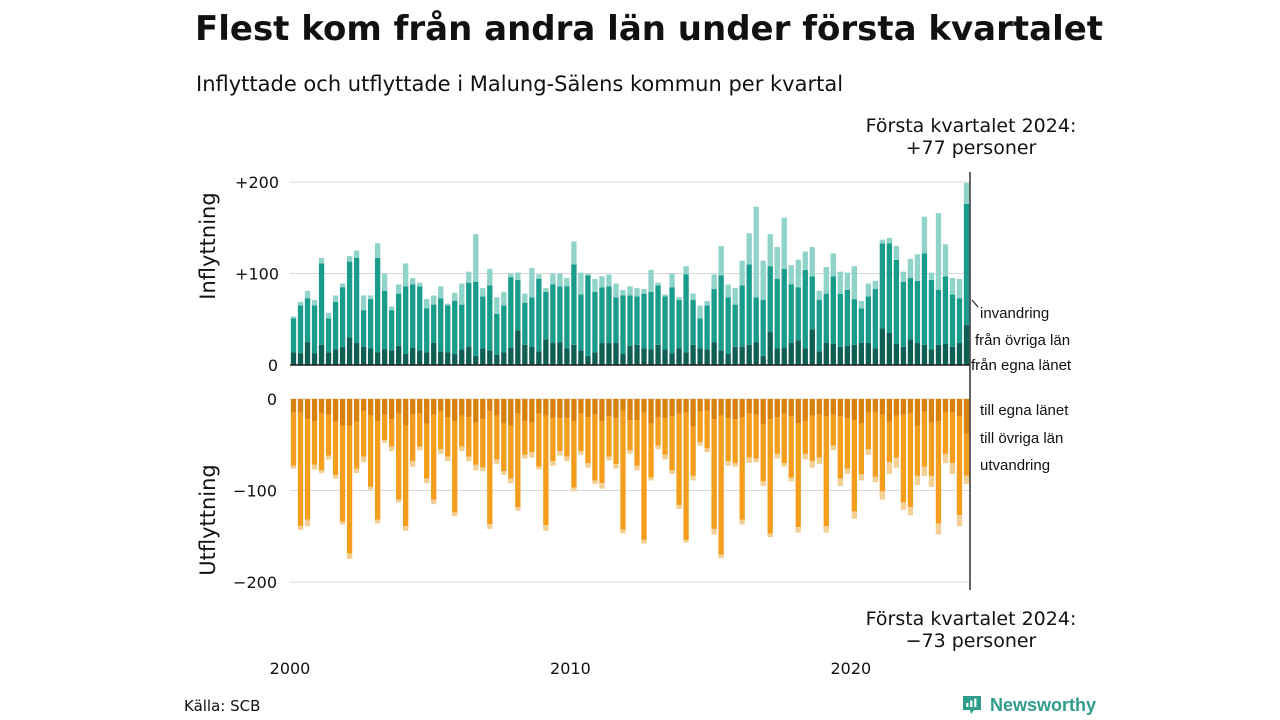 The width and height of the screenshot is (1280, 720). Describe the element at coordinates (850, 668) in the screenshot. I see `x-tick-label: 2020` at that location.